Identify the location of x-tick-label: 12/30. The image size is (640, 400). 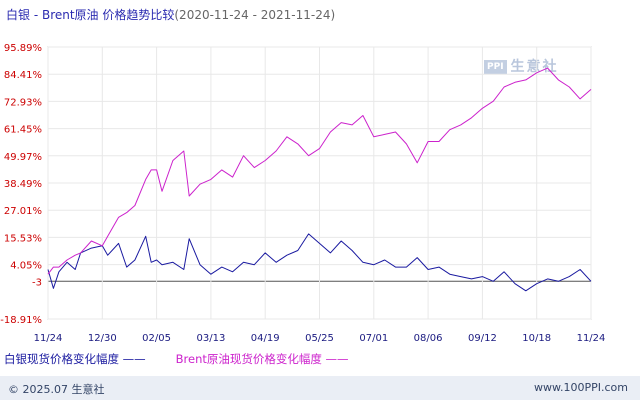
(102, 338).